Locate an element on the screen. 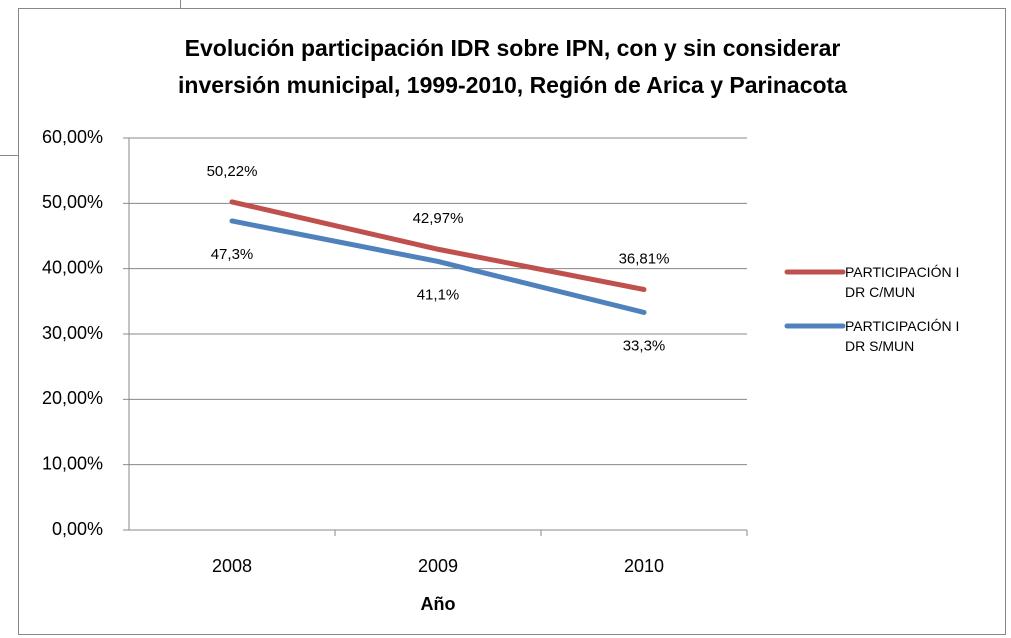 The image size is (1011, 638). legend-label: PARTICIPACIÓN IDR C/MUN is located at coordinates (902, 282).